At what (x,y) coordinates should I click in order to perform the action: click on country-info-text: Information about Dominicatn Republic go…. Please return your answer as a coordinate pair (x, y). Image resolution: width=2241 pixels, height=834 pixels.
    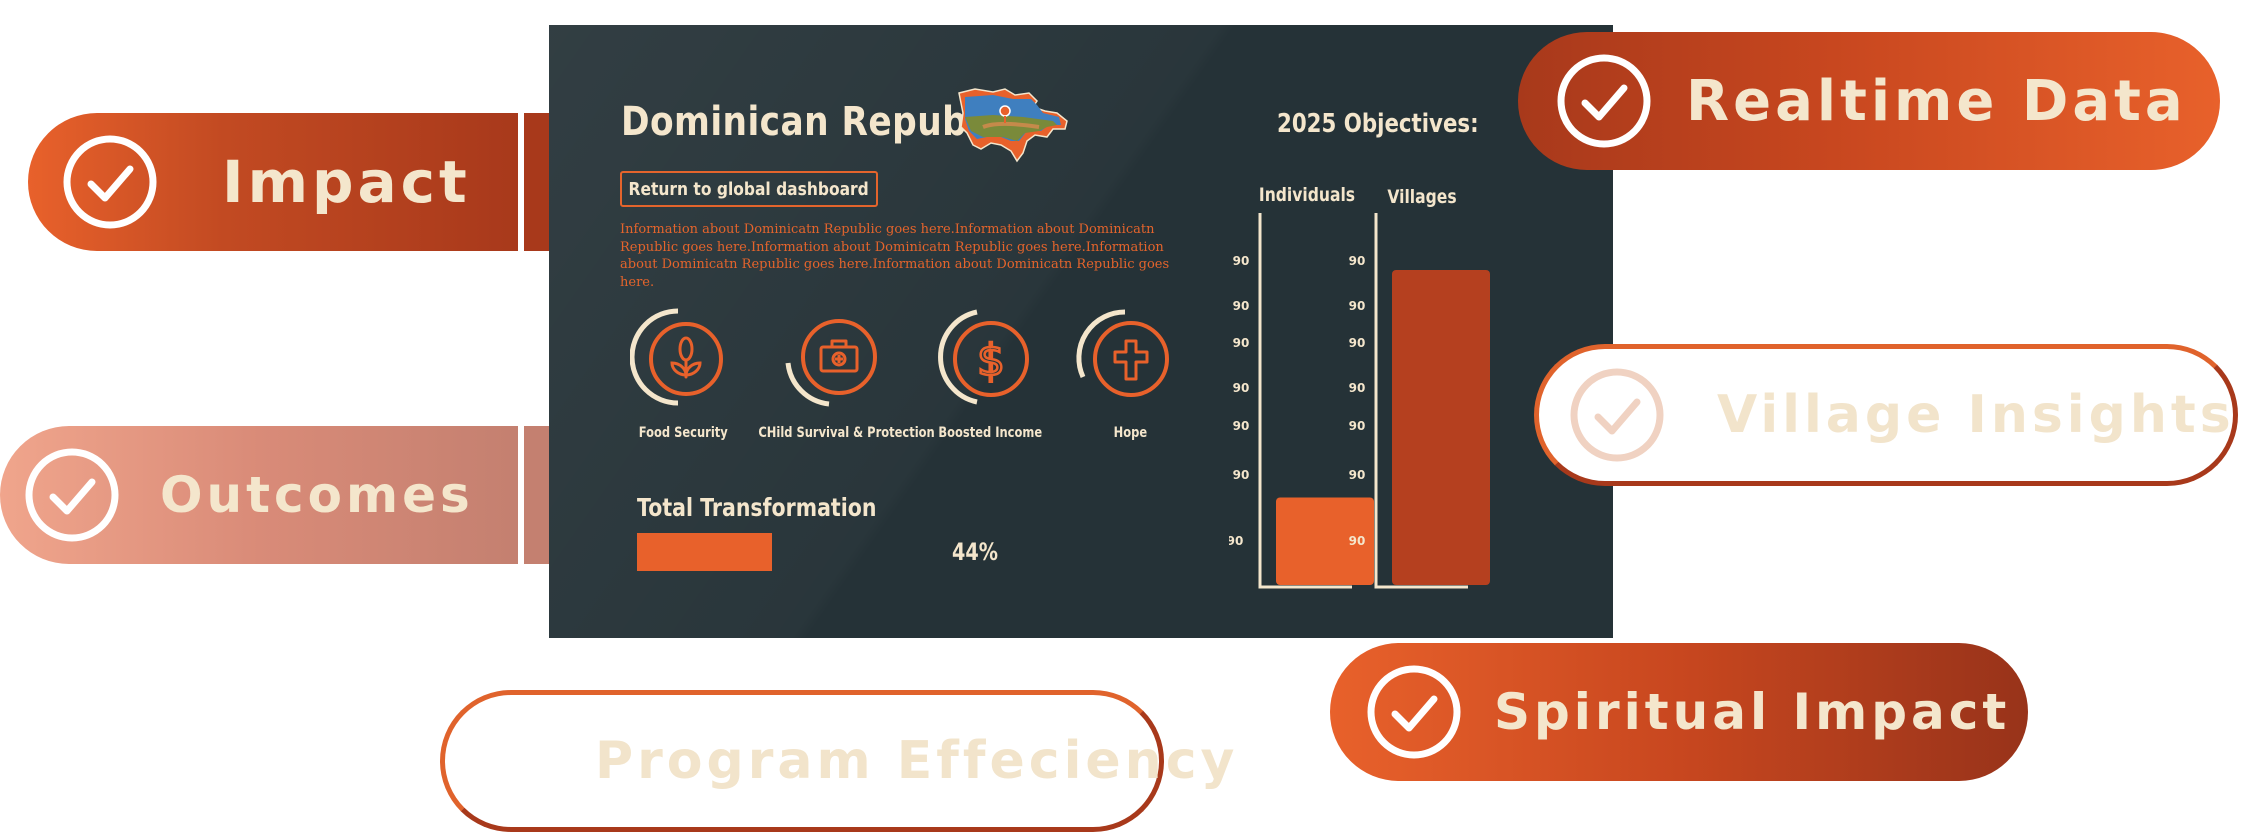
    Looking at the image, I should click on (895, 256).